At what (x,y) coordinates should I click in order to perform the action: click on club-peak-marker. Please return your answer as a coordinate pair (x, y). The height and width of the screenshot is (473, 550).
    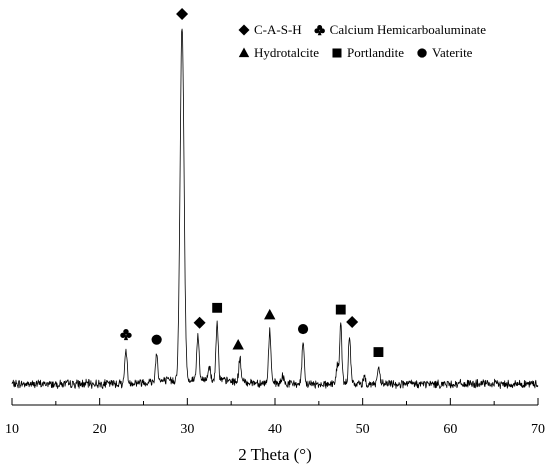
    Looking at the image, I should click on (126, 334).